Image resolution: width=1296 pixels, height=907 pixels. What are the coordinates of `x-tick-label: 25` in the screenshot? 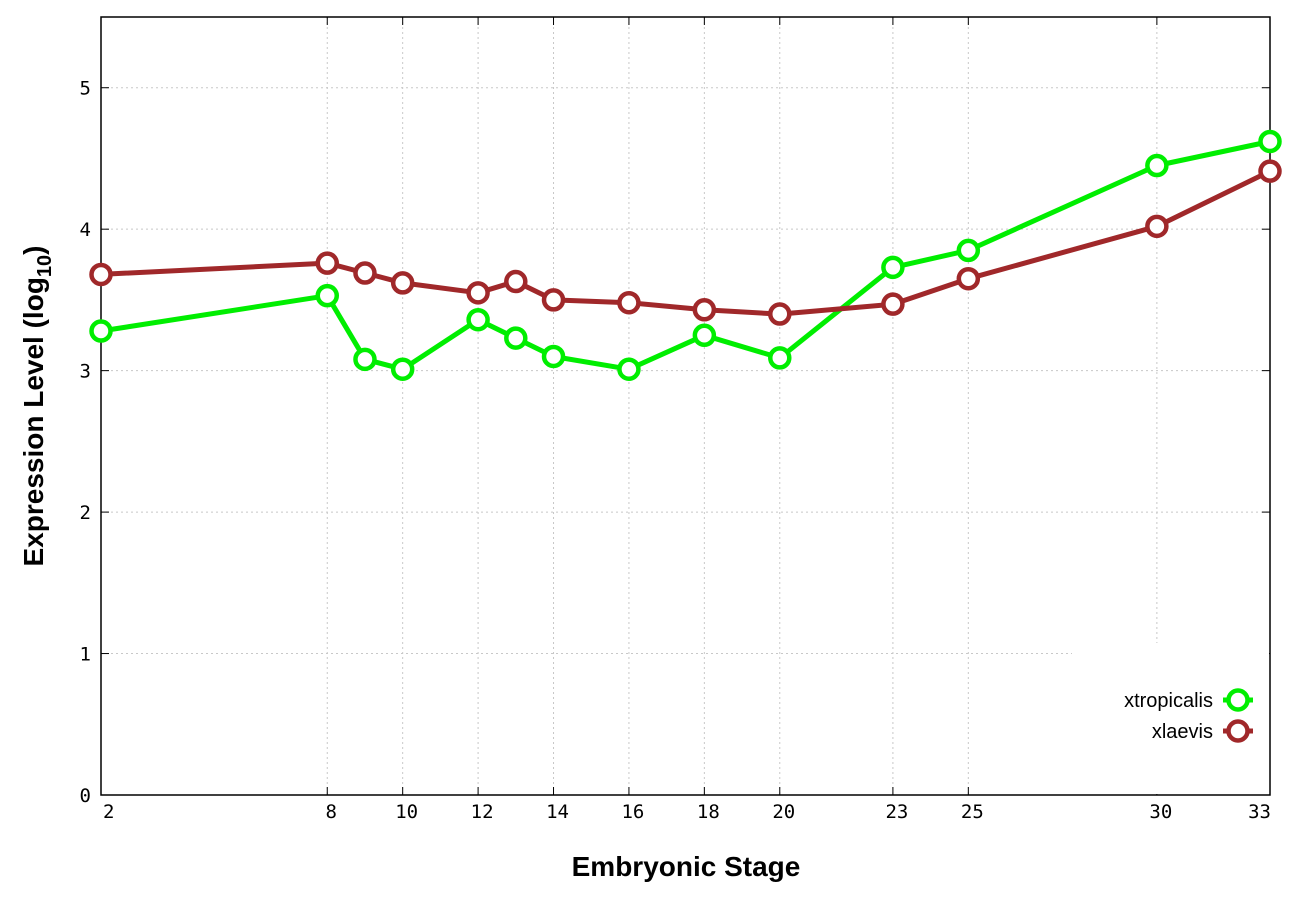 It's located at (972, 812).